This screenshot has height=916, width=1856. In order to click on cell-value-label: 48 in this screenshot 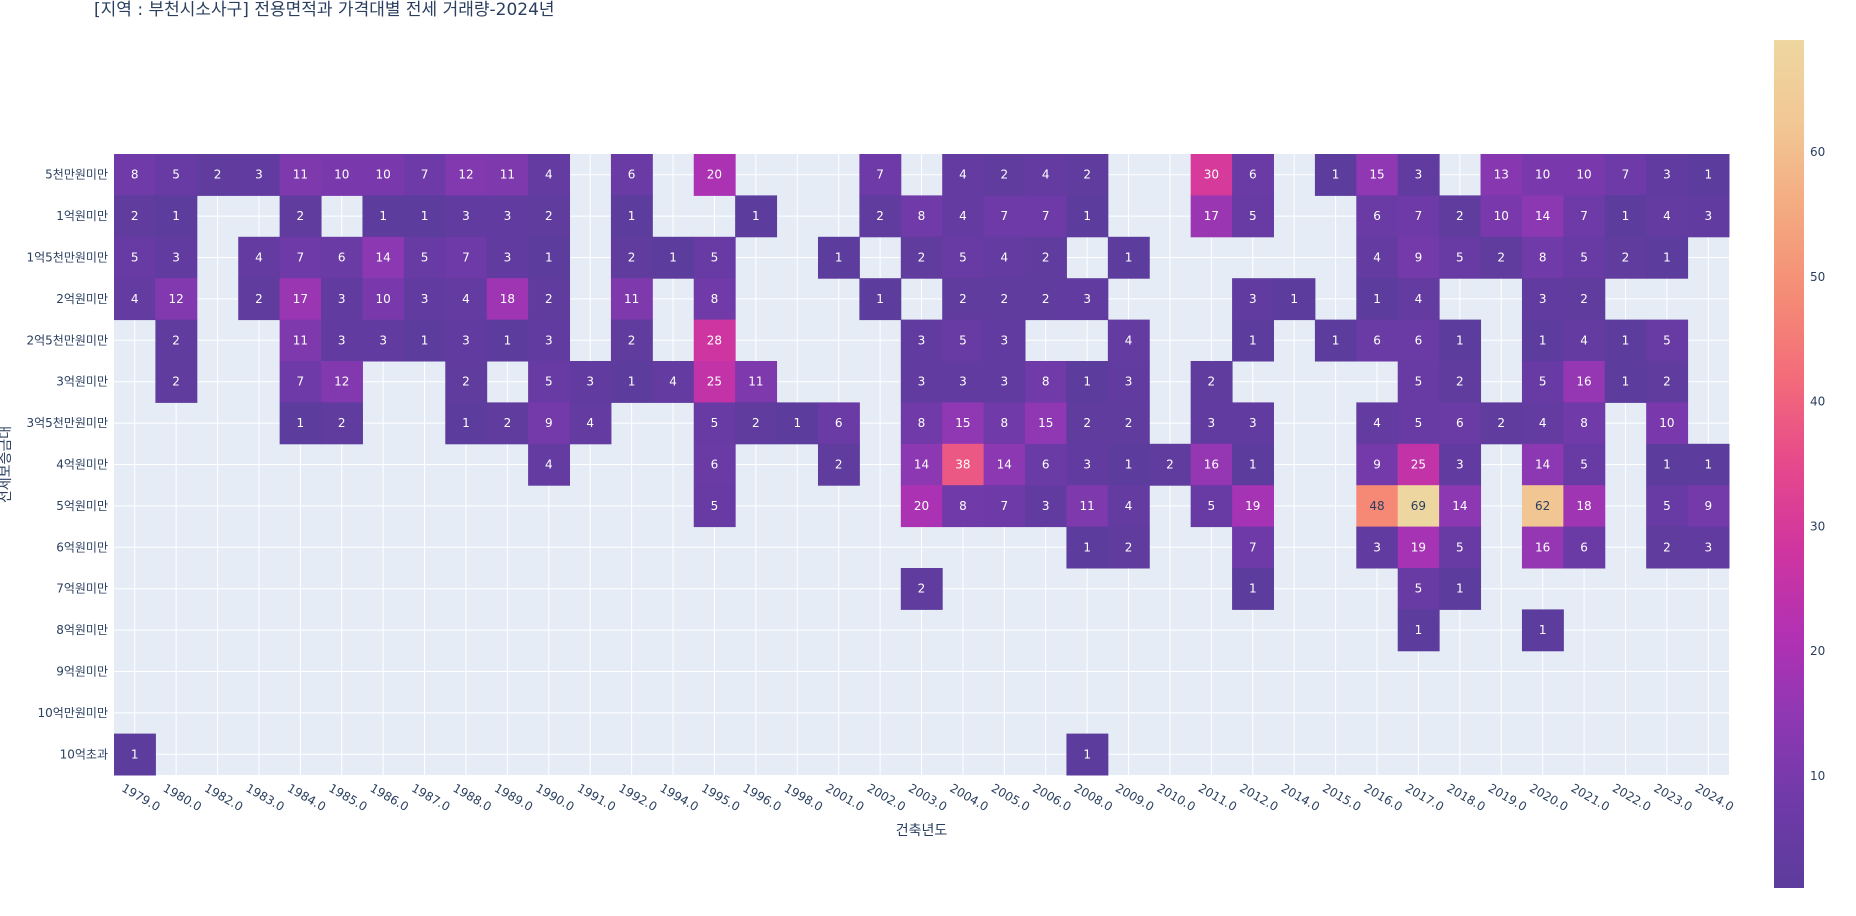, I will do `click(1376, 506)`.